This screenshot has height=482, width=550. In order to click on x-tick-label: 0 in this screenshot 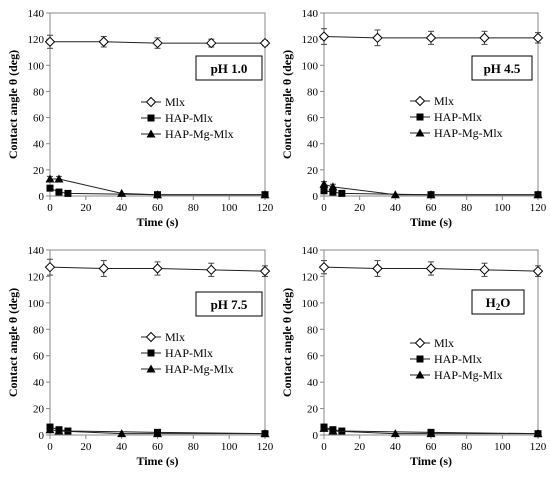, I will do `click(324, 447)`.